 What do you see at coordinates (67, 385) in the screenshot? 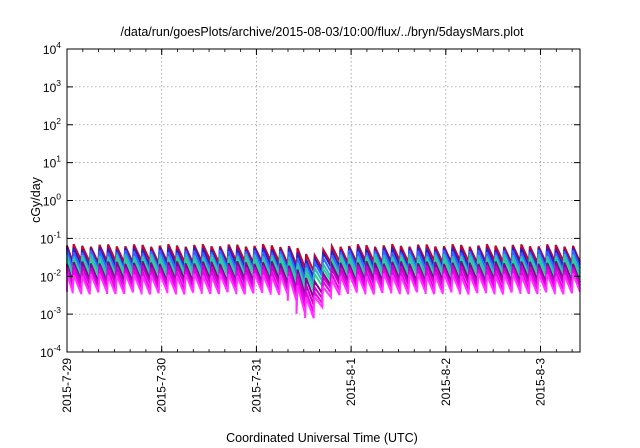
I see `x-tick-label: 2015-7-29` at bounding box center [67, 385].